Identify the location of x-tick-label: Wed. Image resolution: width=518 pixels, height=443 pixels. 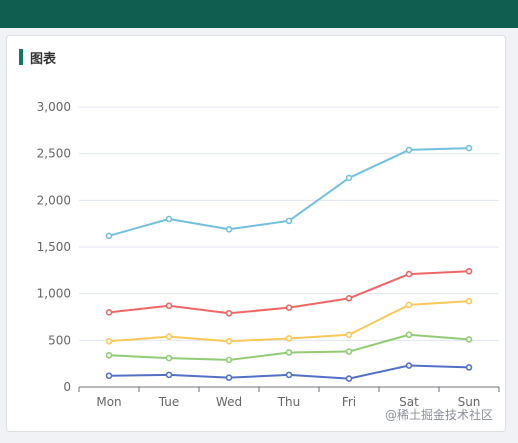
(229, 402).